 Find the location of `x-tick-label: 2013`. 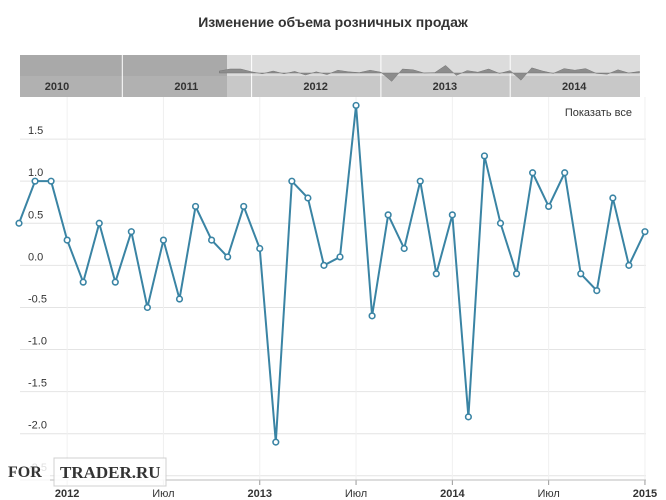

x-tick-label: 2013 is located at coordinates (260, 494).